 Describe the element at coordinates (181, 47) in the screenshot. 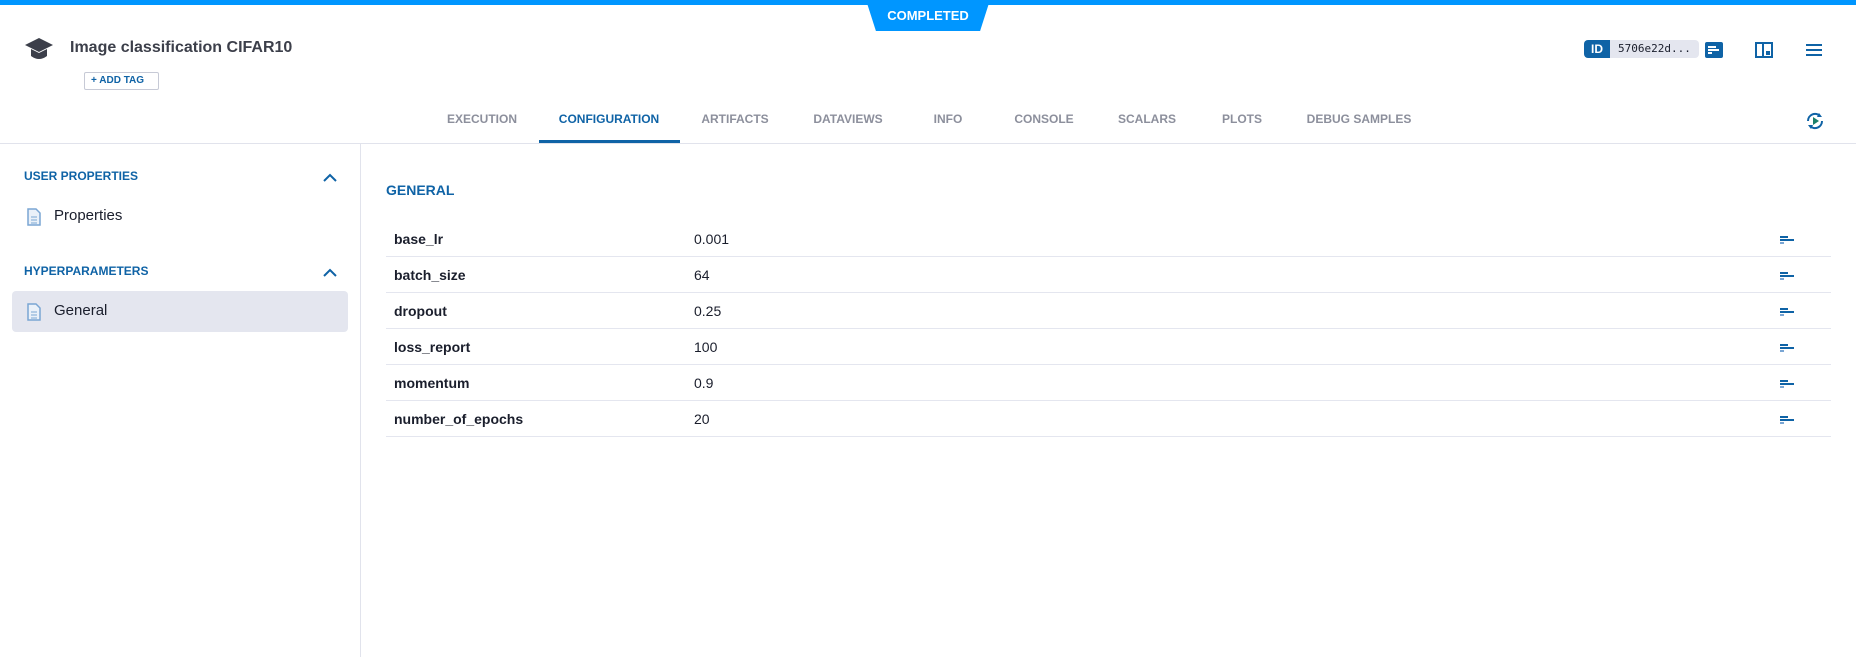

I see `experiment-title: Image classification CIFAR10` at that location.